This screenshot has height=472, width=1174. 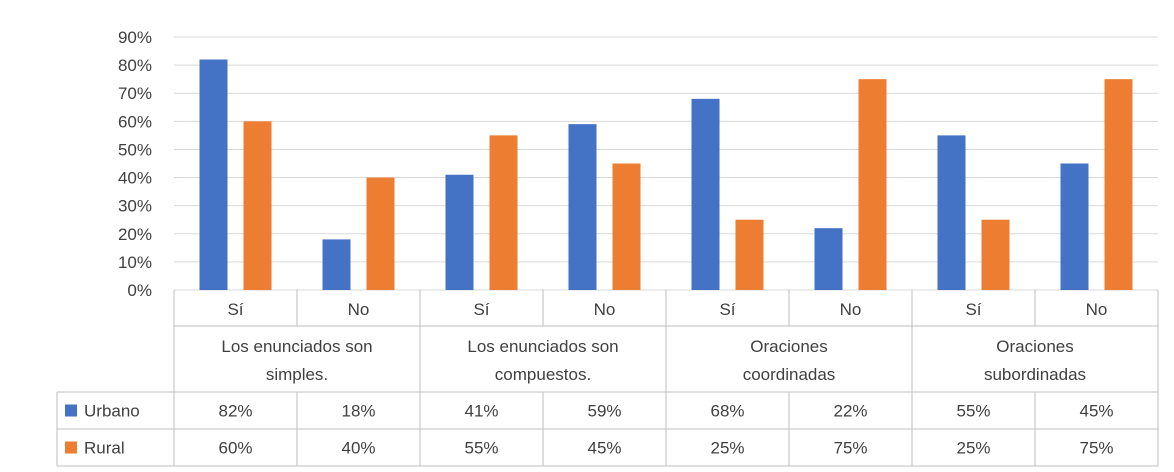 What do you see at coordinates (604, 448) in the screenshot?
I see `data-label-rural: 45%` at bounding box center [604, 448].